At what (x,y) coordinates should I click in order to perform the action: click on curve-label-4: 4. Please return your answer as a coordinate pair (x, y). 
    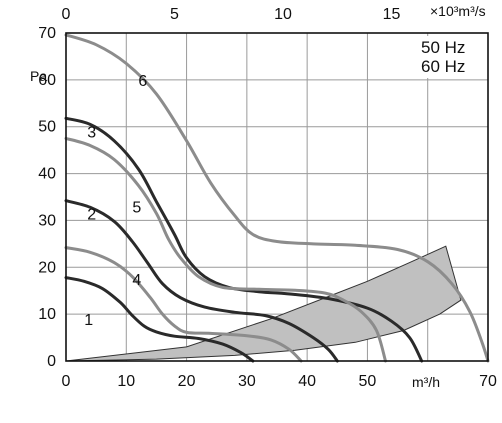
    Looking at the image, I should click on (136, 280).